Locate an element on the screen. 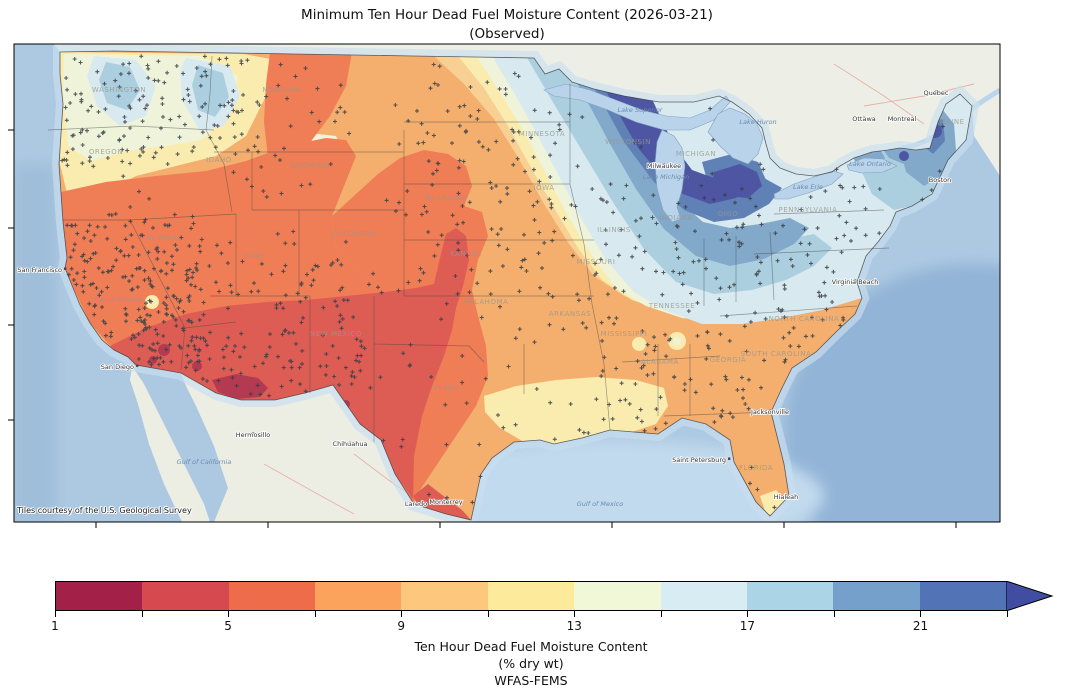 The height and width of the screenshot is (698, 1065). water-label: Lake Ontario is located at coordinates (870, 164).